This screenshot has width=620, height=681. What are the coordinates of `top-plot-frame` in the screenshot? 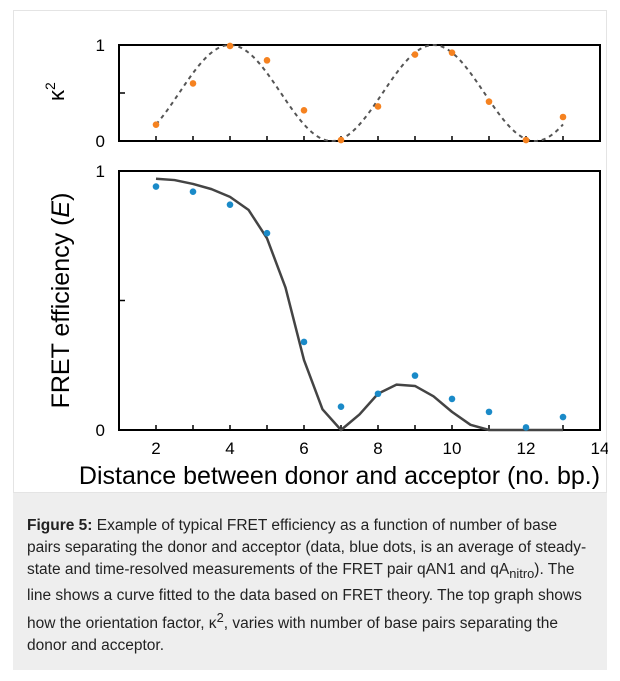 It's located at (359, 93).